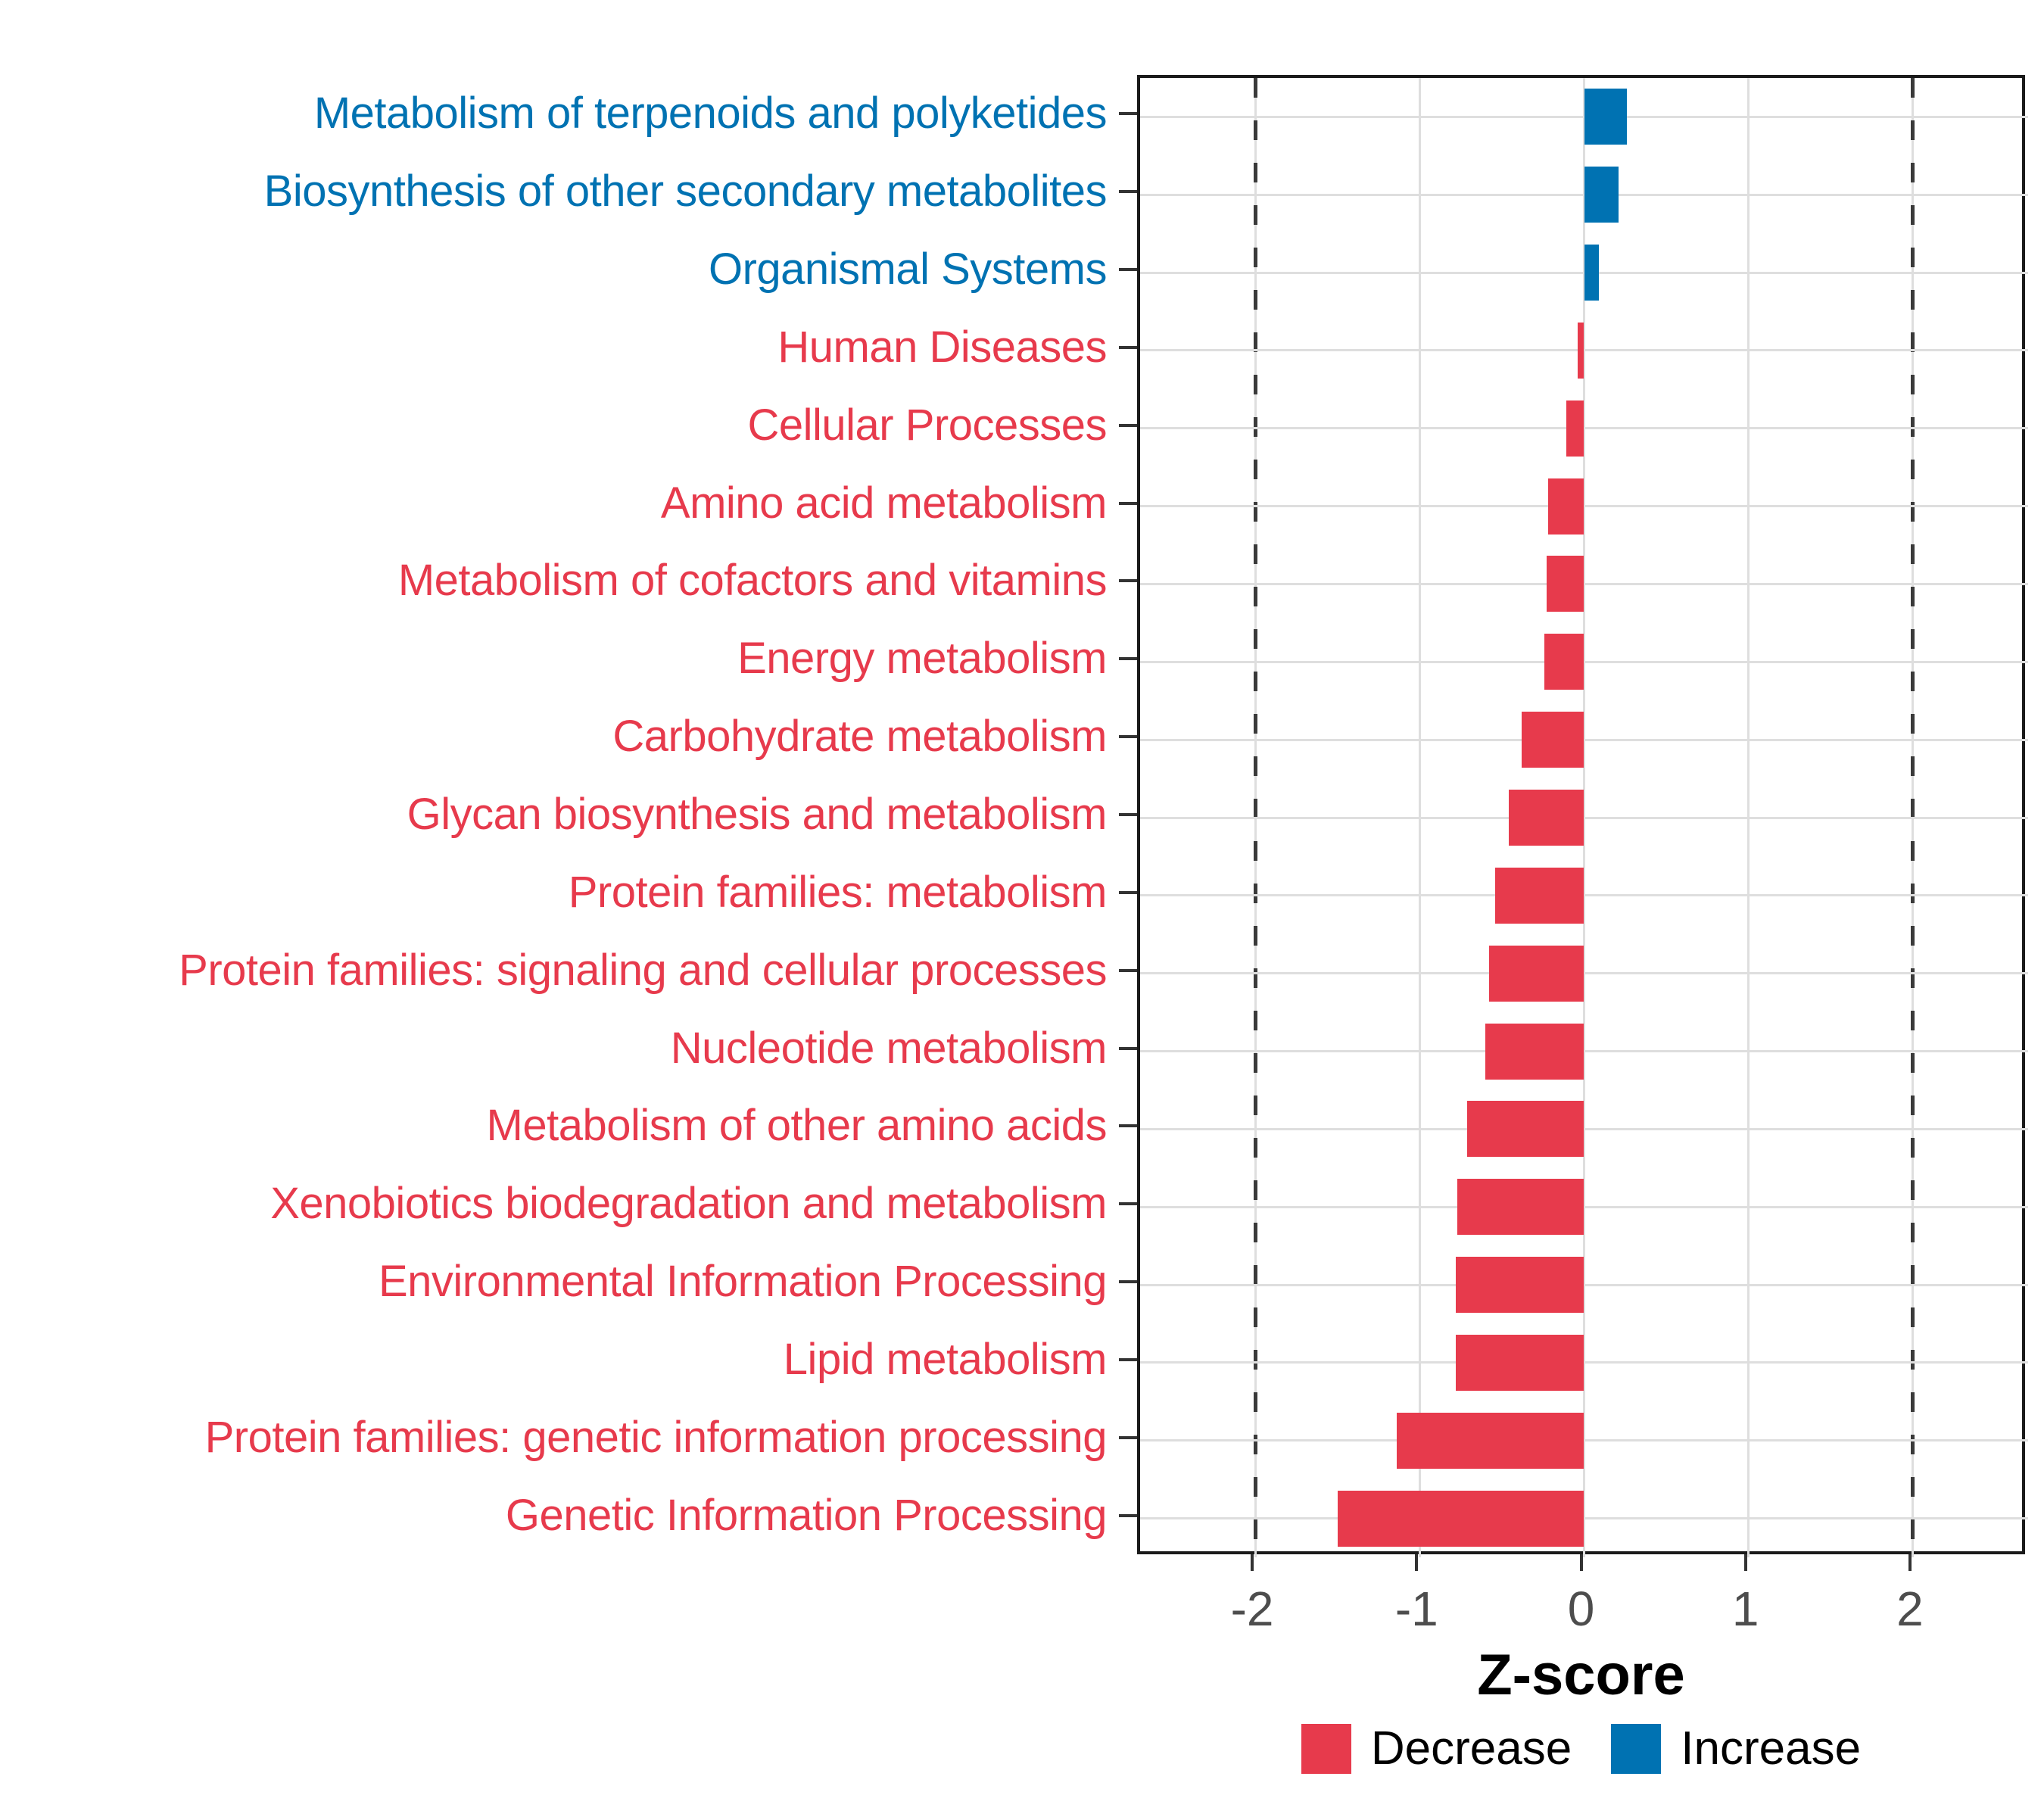  I want to click on x-tick-label: -2, so click(1252, 1609).